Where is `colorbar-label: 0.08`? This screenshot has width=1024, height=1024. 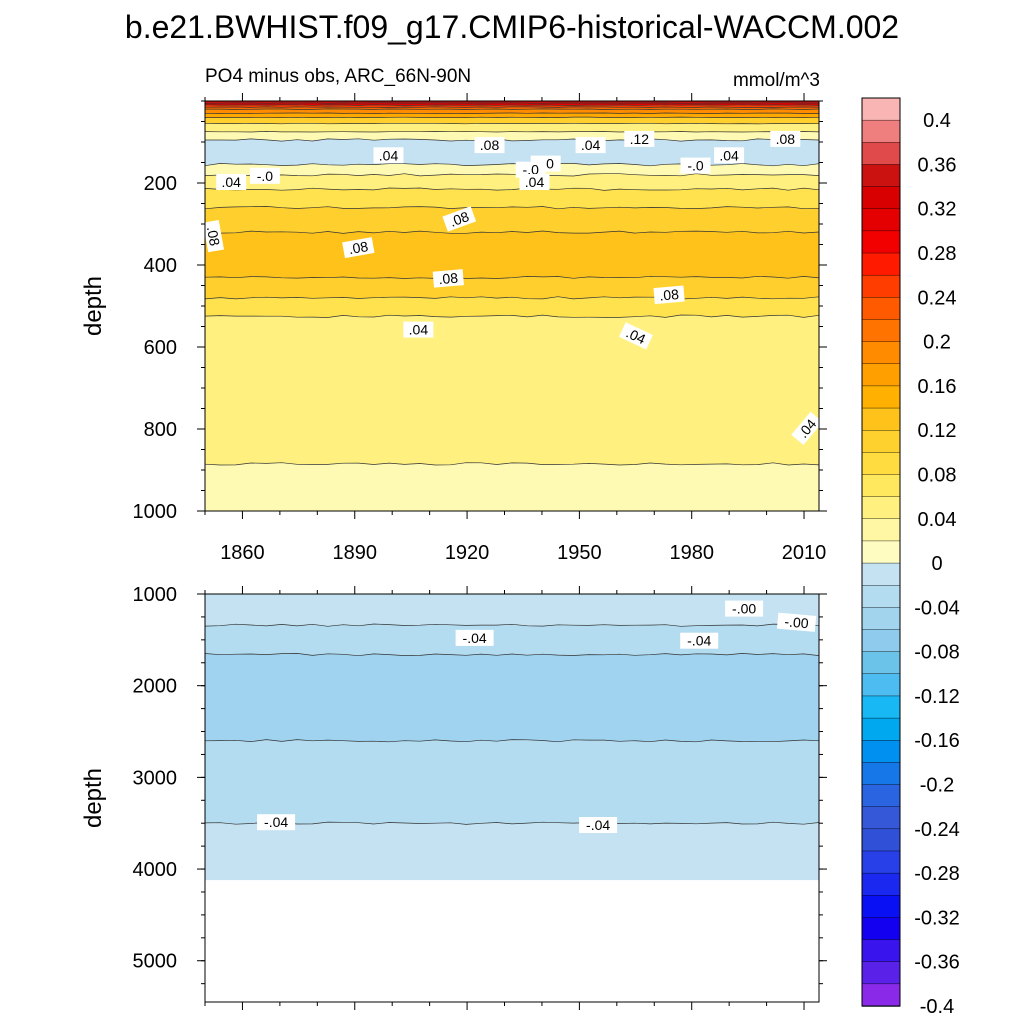
colorbar-label: 0.08 is located at coordinates (937, 475).